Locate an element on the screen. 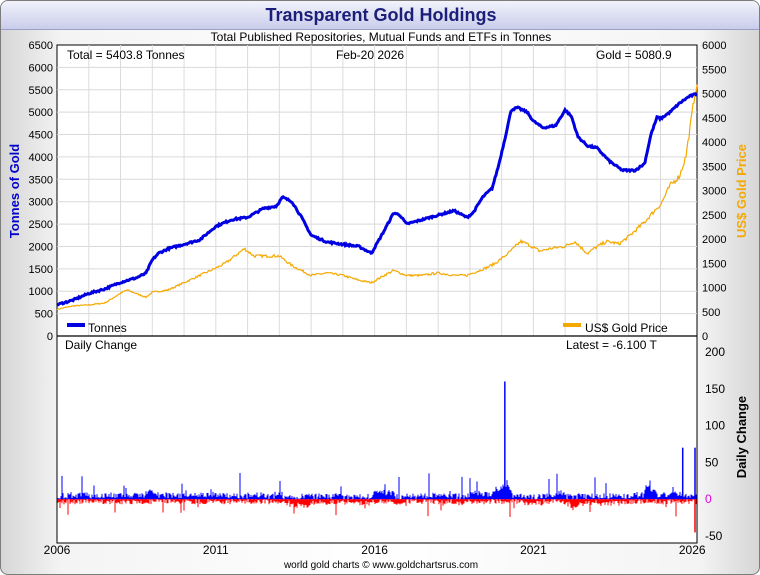 Image resolution: width=760 pixels, height=575 pixels. latest-readout: Latest = -6.100 T is located at coordinates (612, 345).